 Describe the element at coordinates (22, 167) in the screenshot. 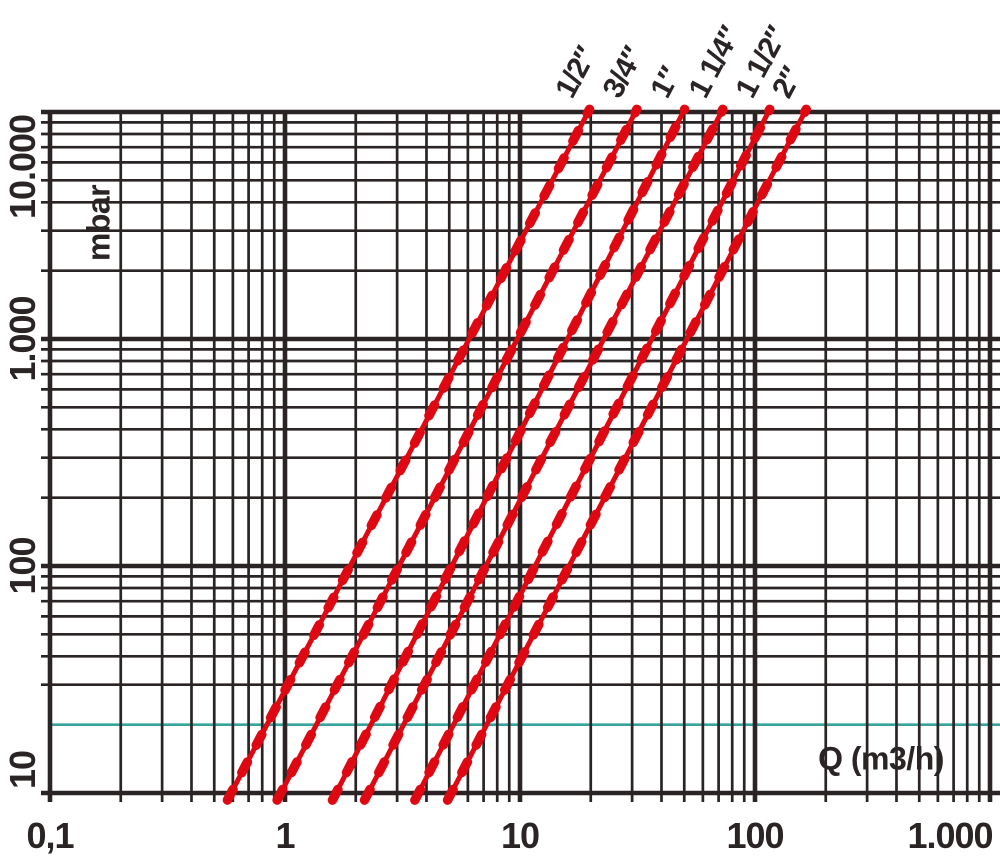

I see `y-tick-label: 10.000` at that location.